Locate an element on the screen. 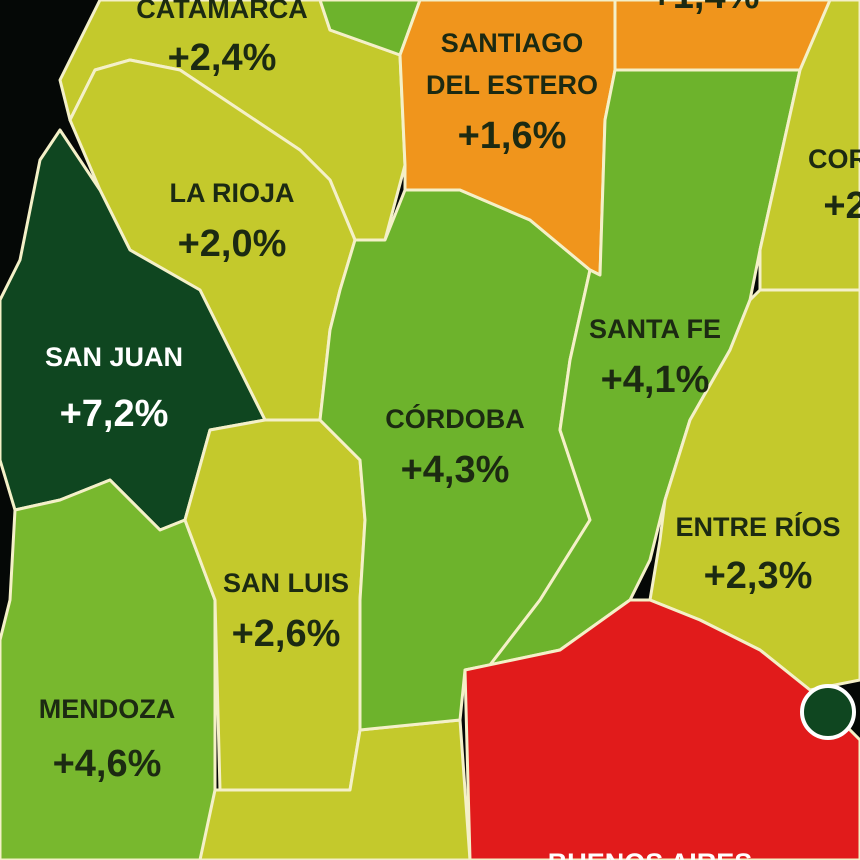 This screenshot has width=860, height=860. region-mendoza is located at coordinates (108, 669).